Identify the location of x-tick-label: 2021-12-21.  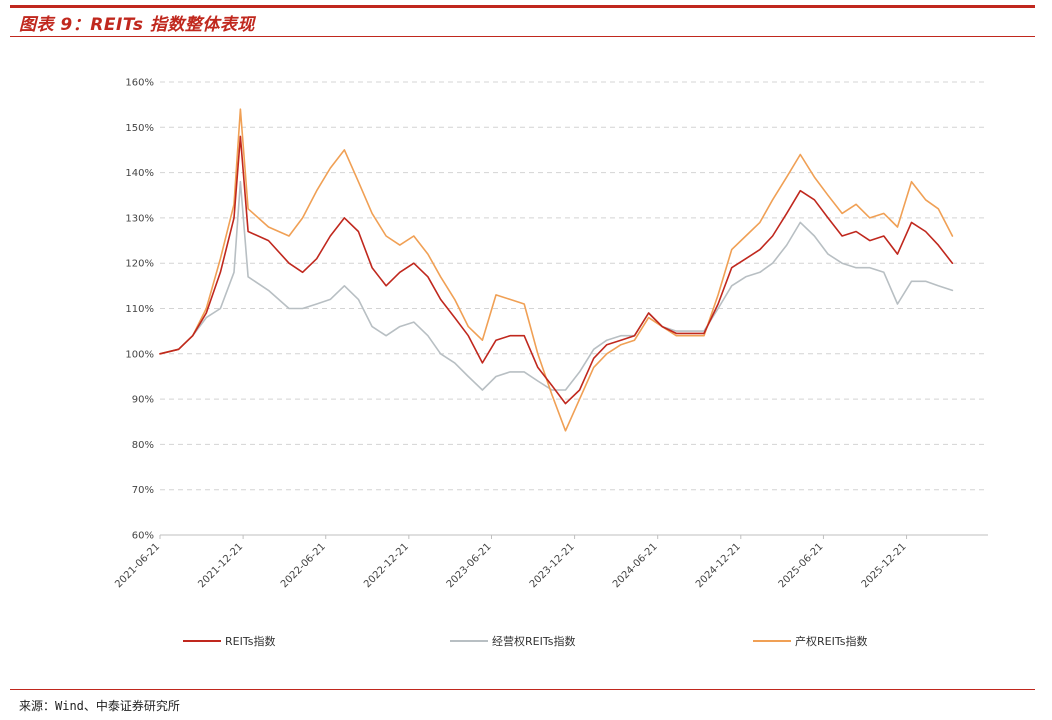
(220, 565).